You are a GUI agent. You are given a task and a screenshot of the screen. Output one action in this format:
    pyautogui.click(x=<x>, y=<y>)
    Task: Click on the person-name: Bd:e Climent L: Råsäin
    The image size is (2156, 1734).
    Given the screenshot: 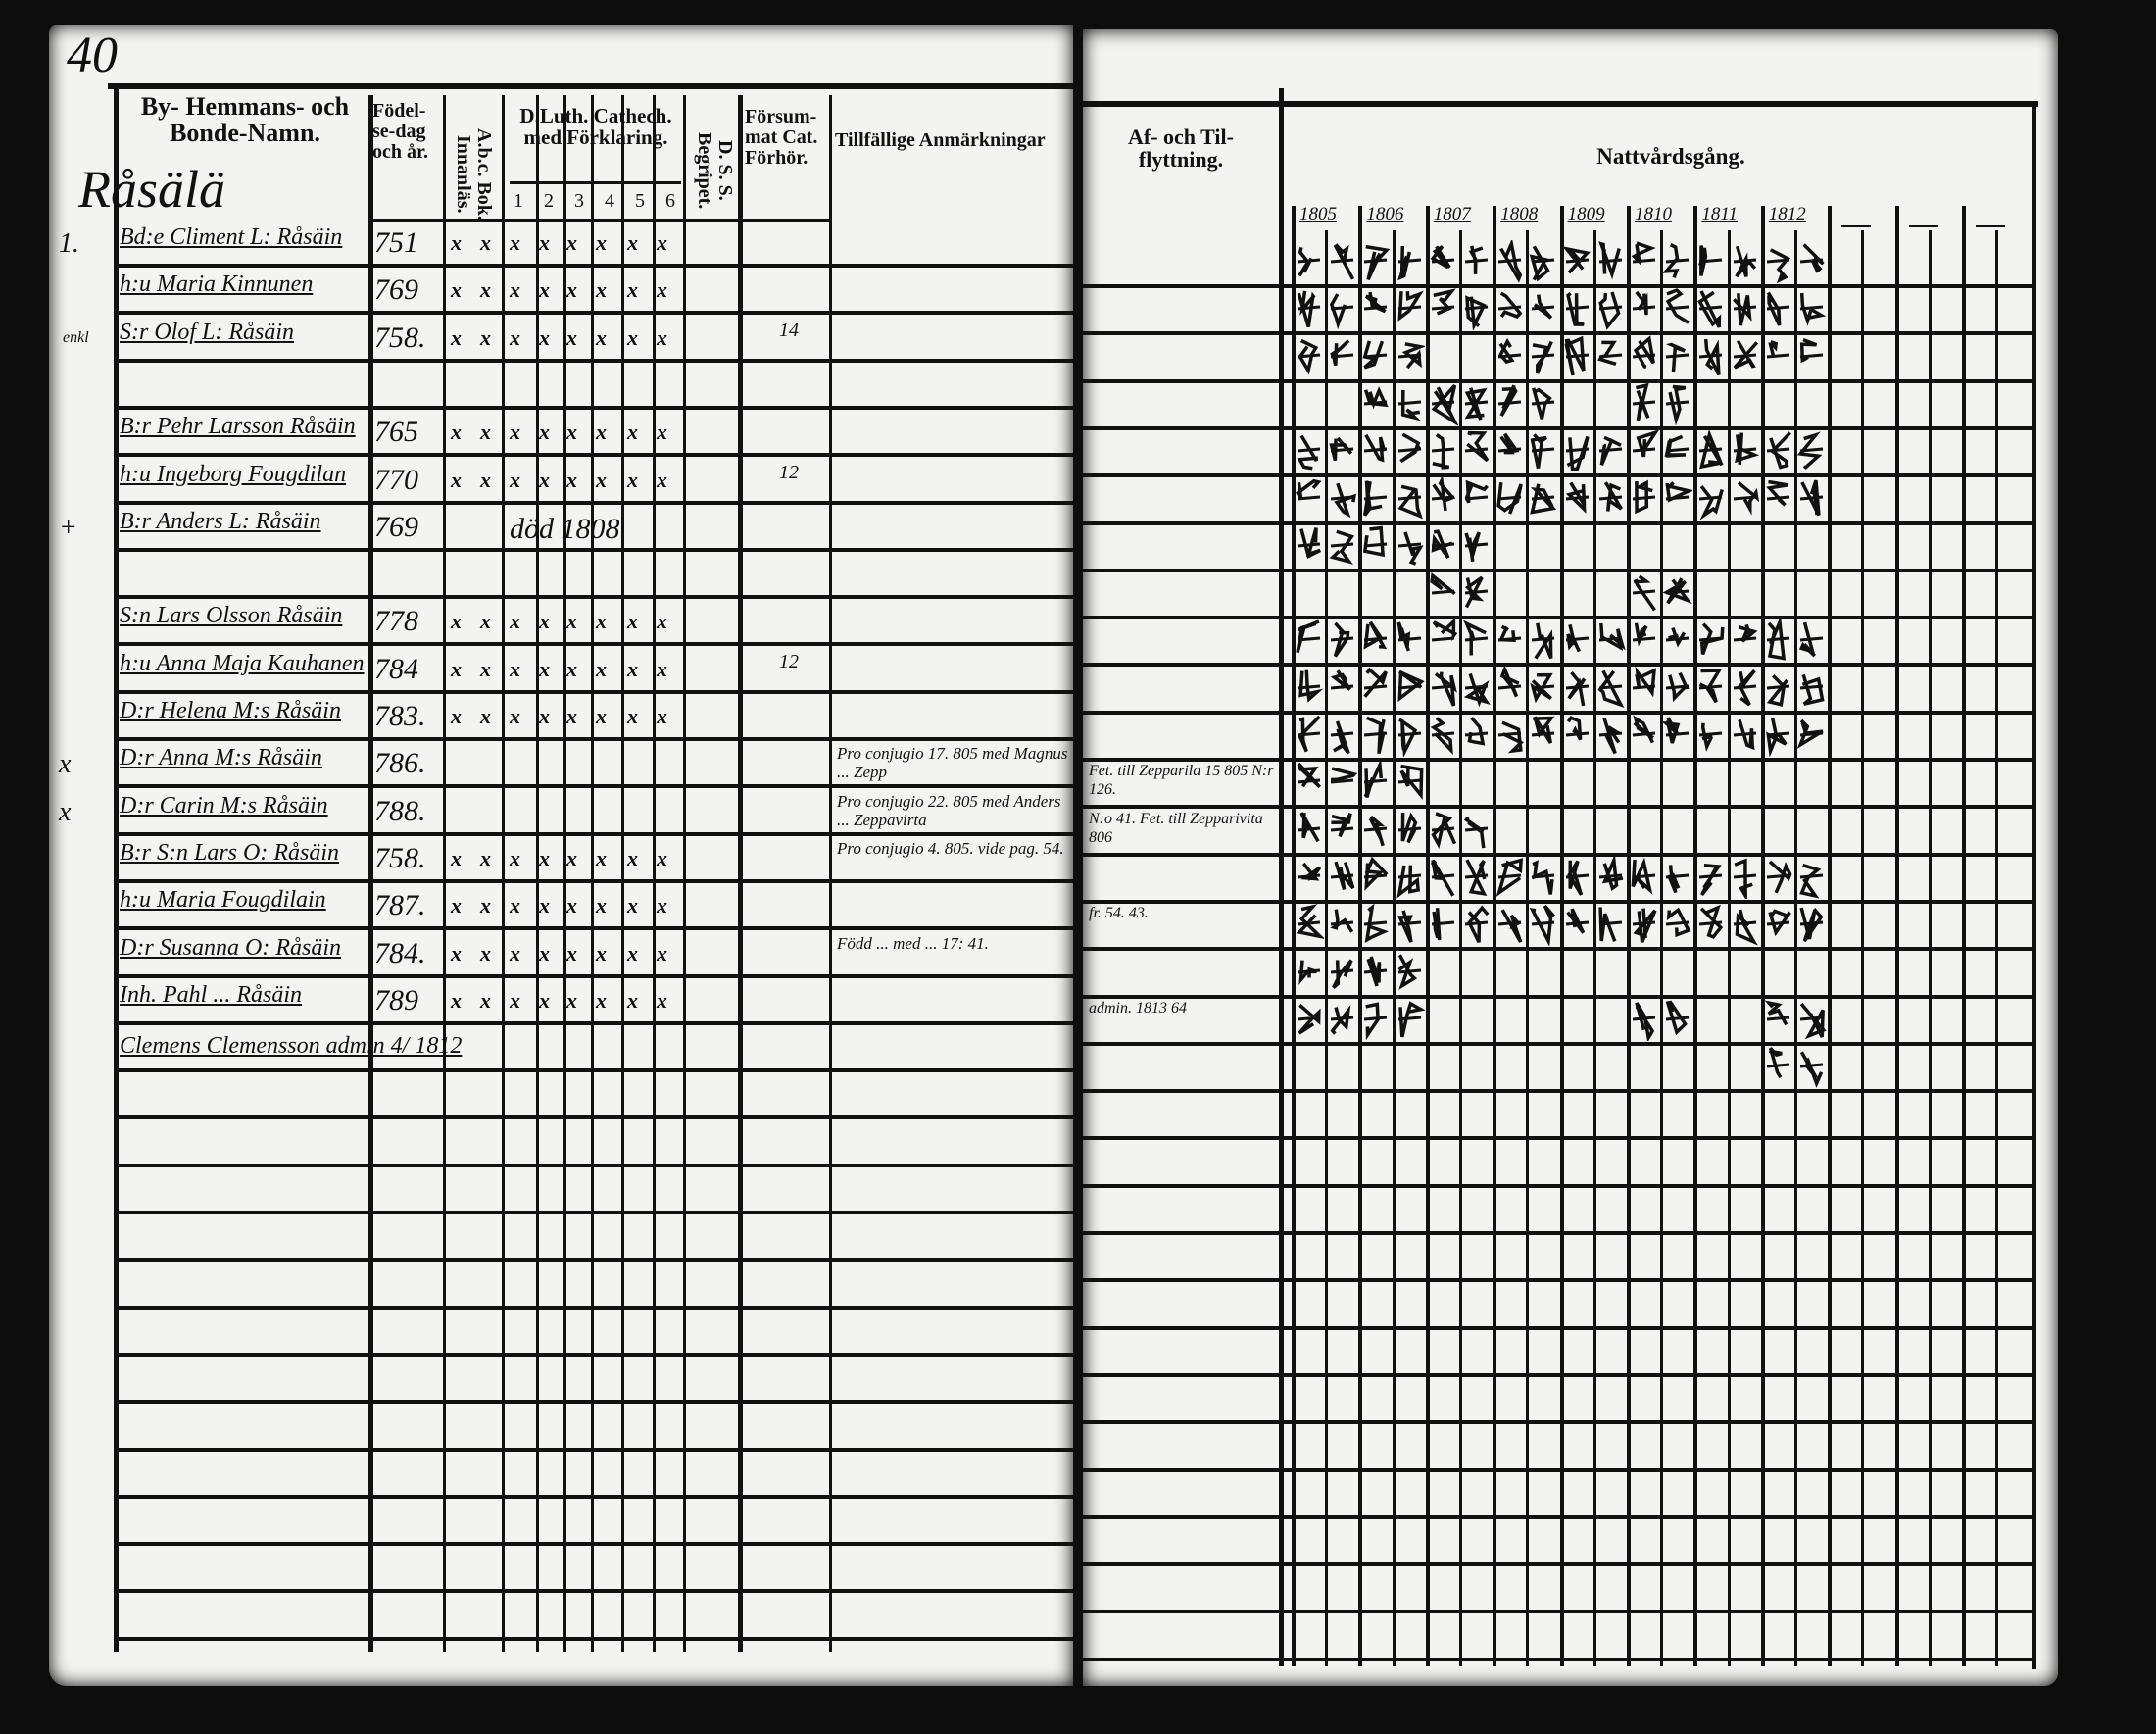 What is the action you would take?
    pyautogui.click(x=231, y=237)
    